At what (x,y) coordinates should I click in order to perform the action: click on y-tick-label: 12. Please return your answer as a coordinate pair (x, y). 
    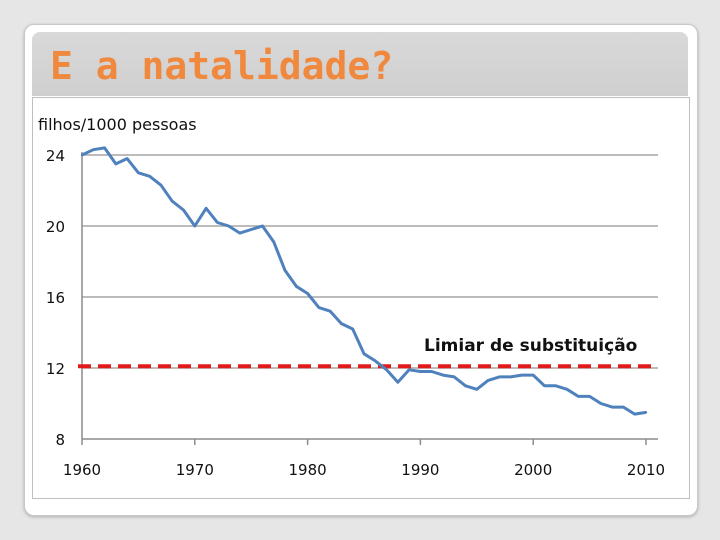
    Looking at the image, I should click on (55, 369).